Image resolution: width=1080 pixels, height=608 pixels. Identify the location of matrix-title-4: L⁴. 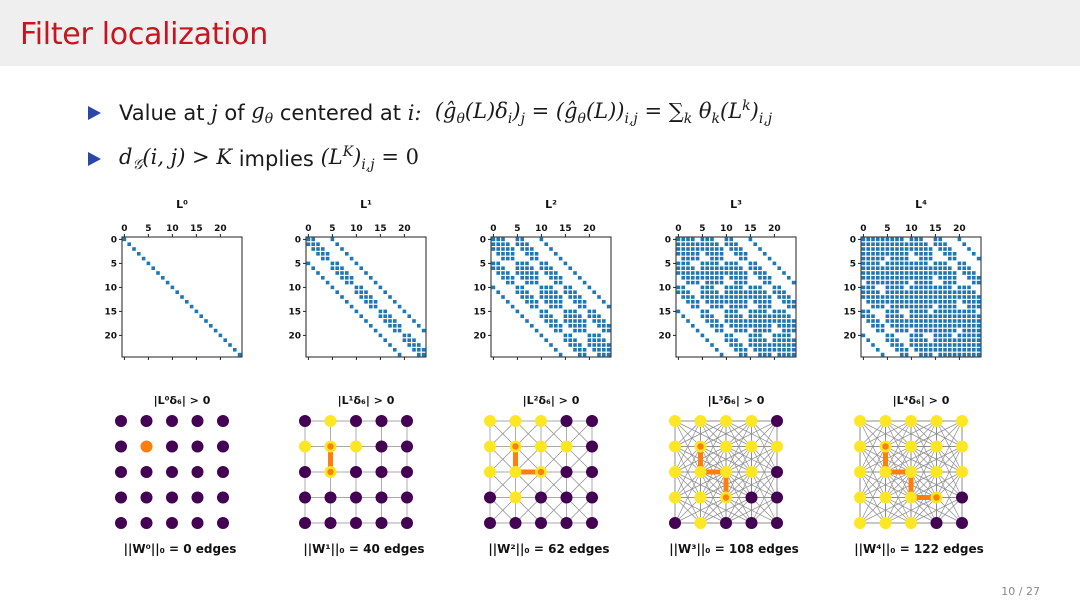
(921, 204).